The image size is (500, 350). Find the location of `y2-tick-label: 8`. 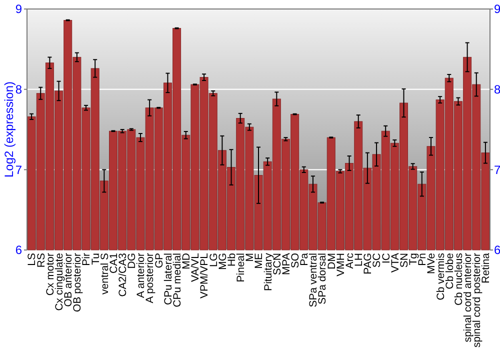

y2-tick-label: 8 is located at coordinates (497, 89).